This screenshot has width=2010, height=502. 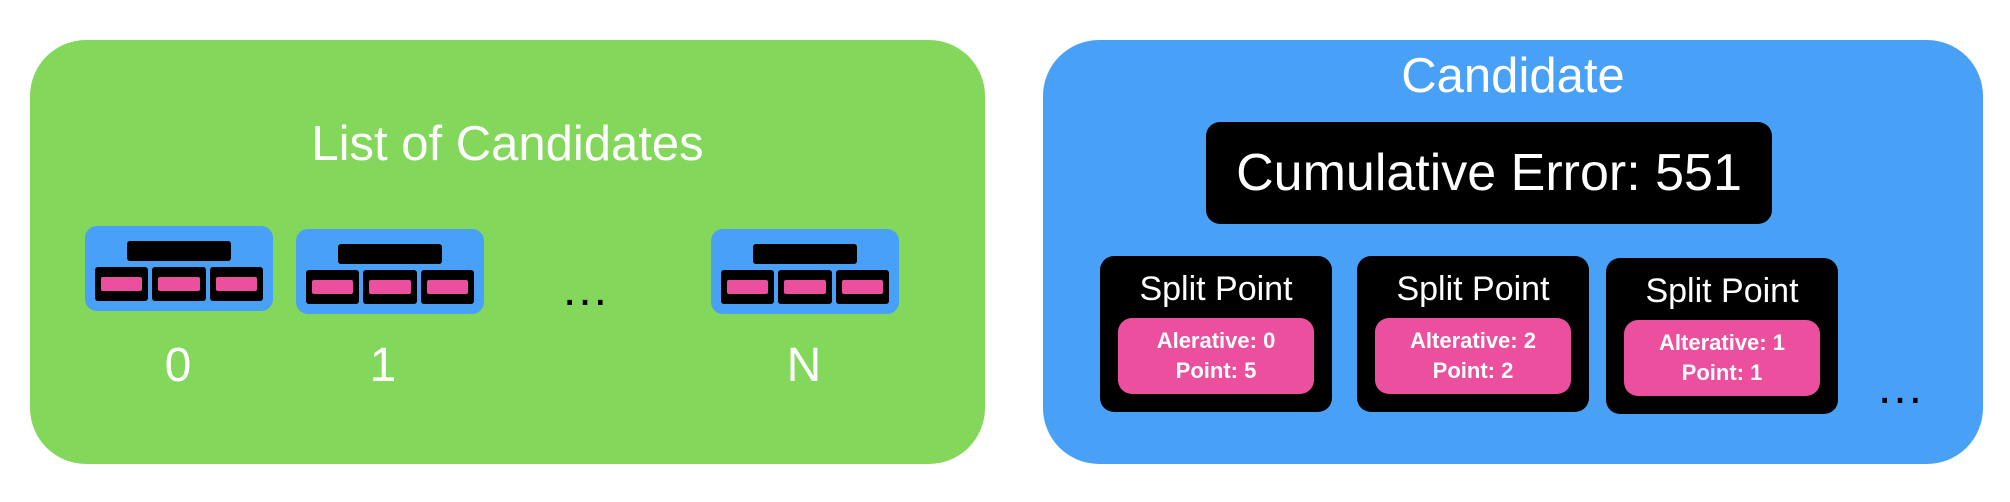 I want to click on candidate-card-n, so click(x=805, y=271).